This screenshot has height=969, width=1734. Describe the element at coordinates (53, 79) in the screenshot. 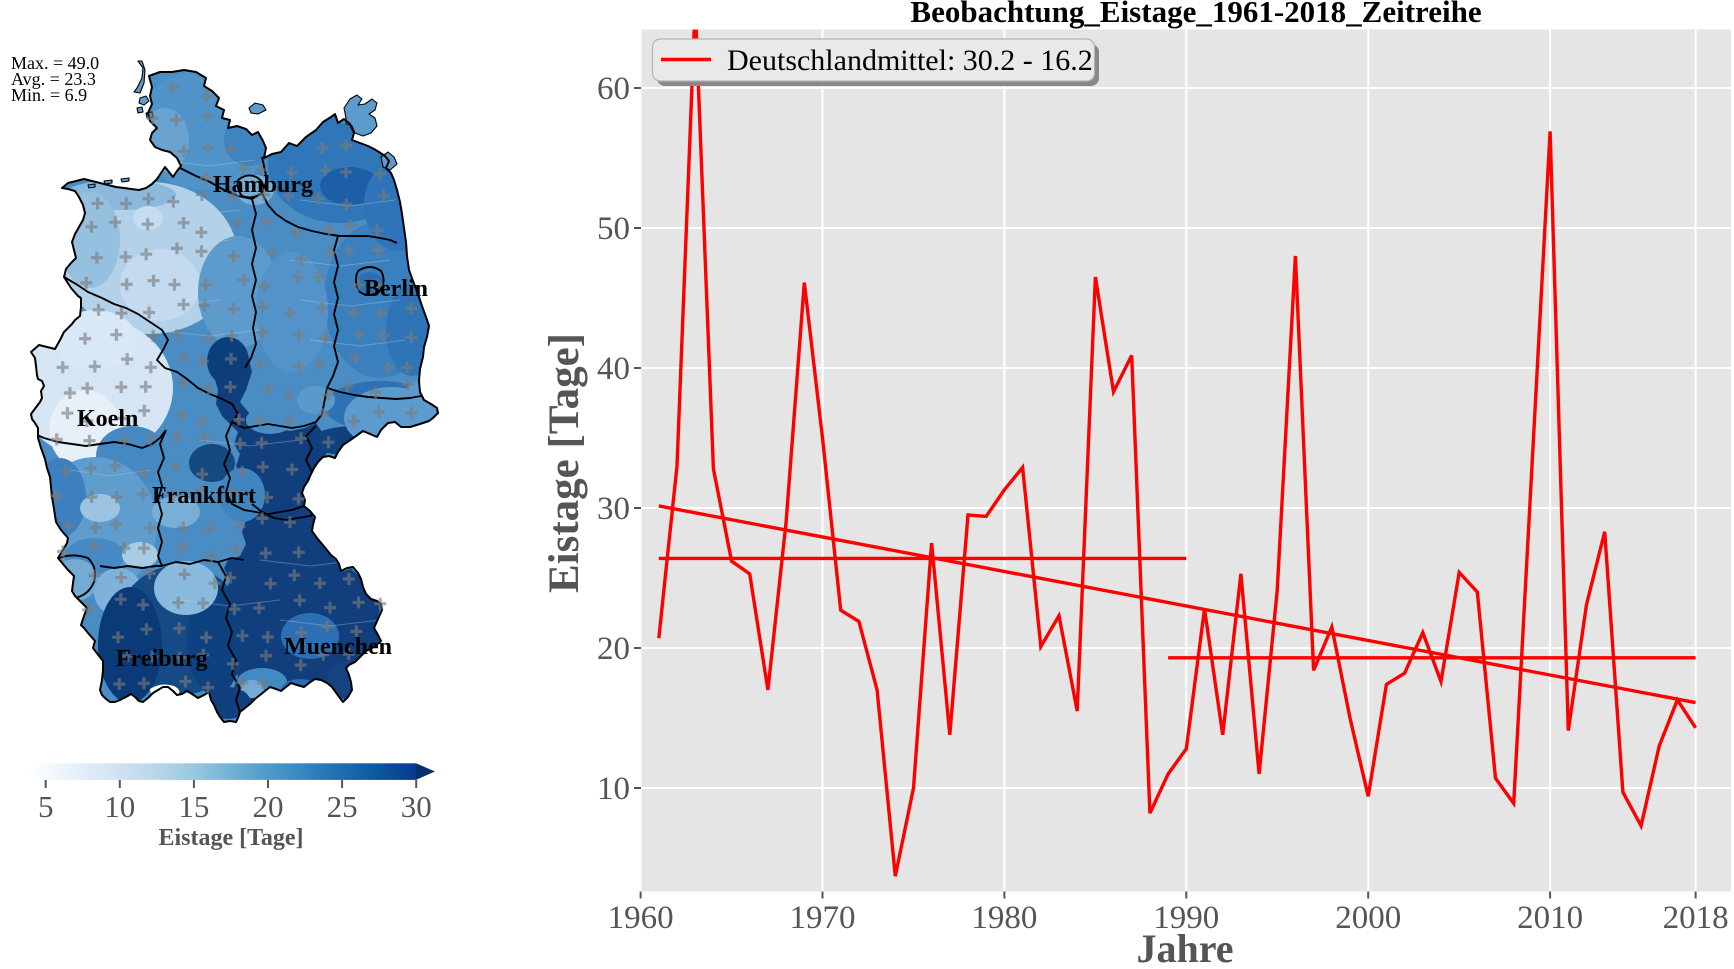

I see `svg-text: Avg. = 23.3` at that location.